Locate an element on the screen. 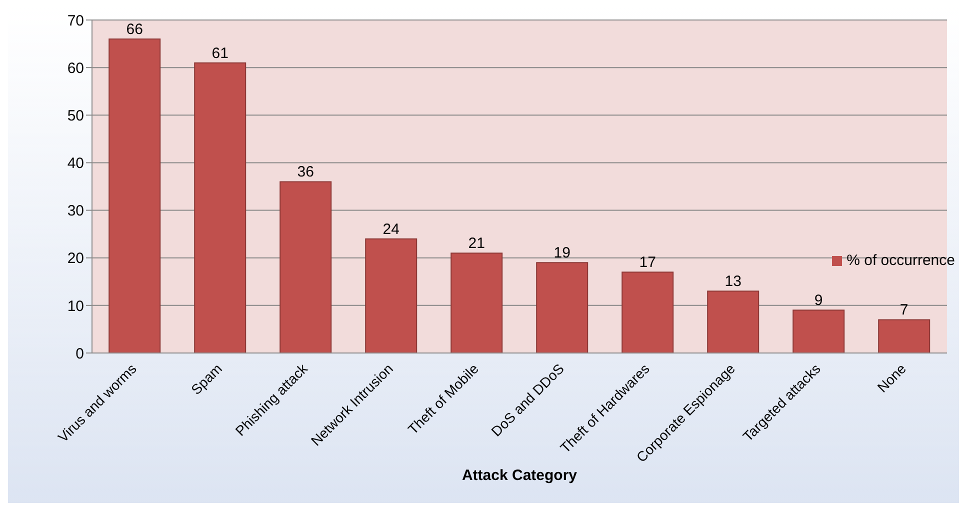 This screenshot has height=511, width=967. x-axis-title: Attack Category is located at coordinates (520, 475).